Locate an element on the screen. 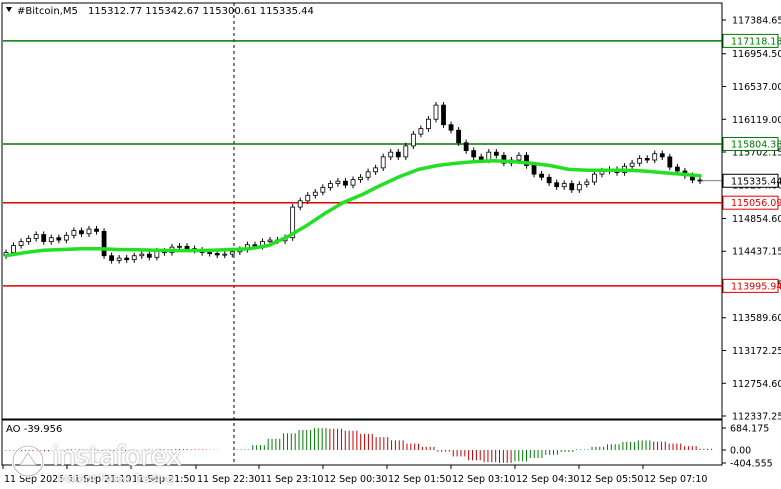  price-tick-label: 117384.65 is located at coordinates (756, 21).